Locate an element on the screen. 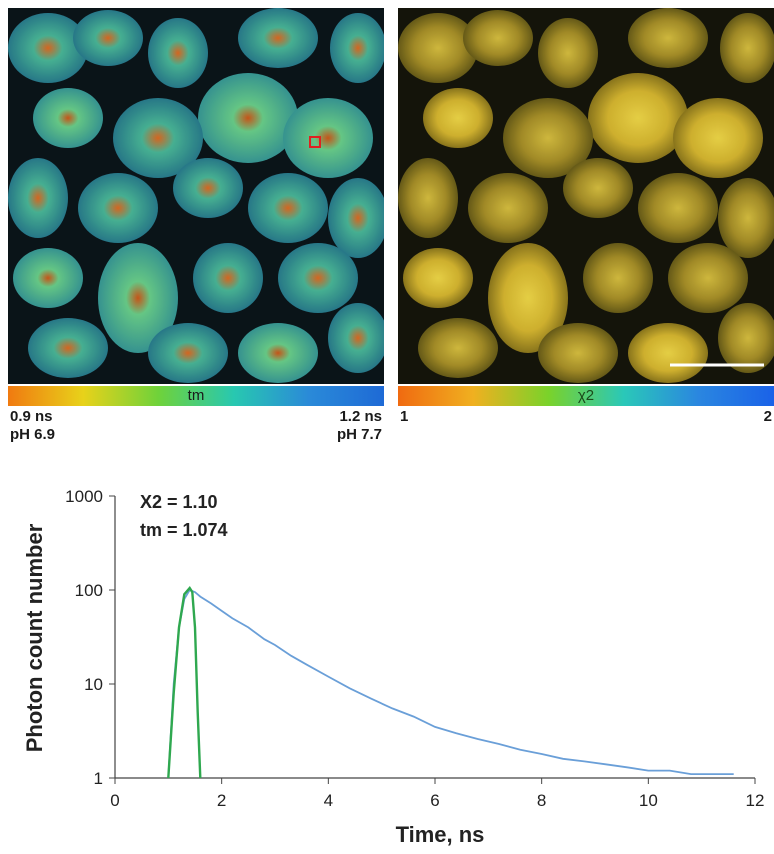 The height and width of the screenshot is (854, 774). chi2-colorbar-title: χ2 is located at coordinates (586, 395).